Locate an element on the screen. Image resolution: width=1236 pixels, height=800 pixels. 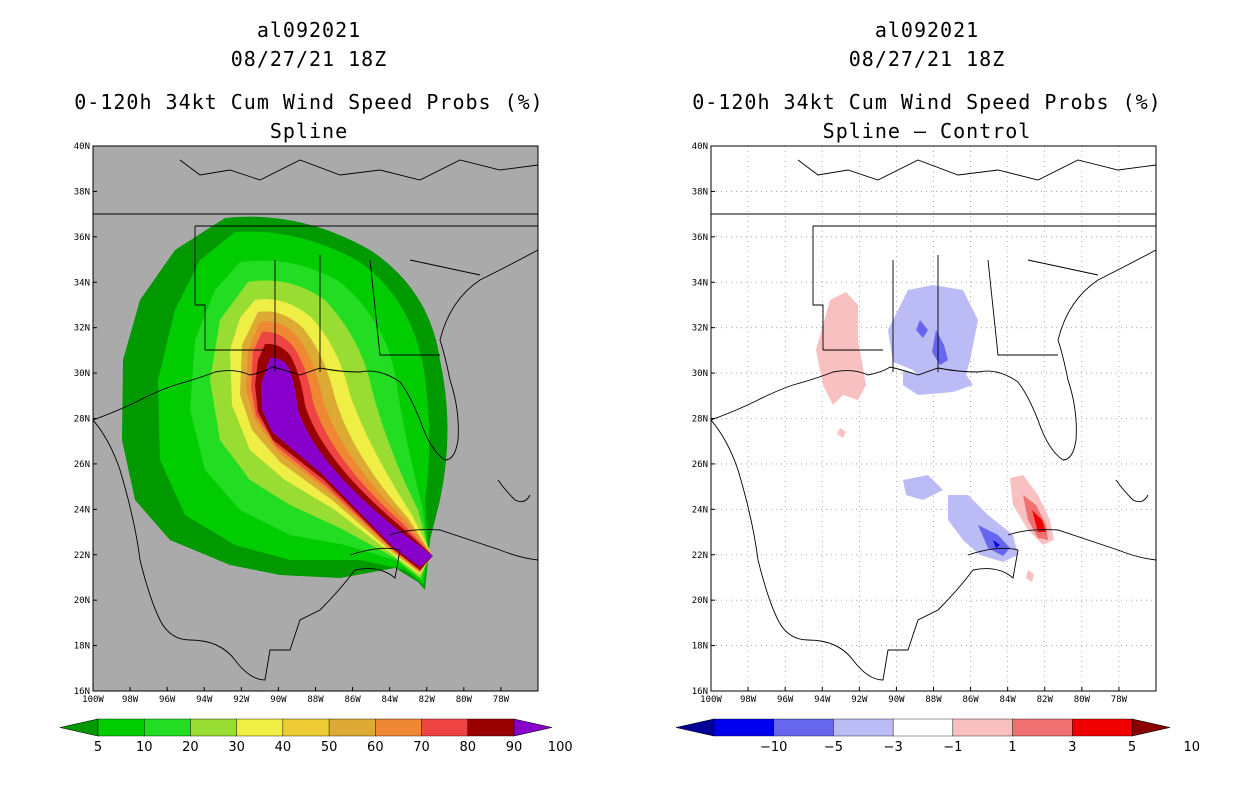
colorbar-label: 50 is located at coordinates (329, 747).